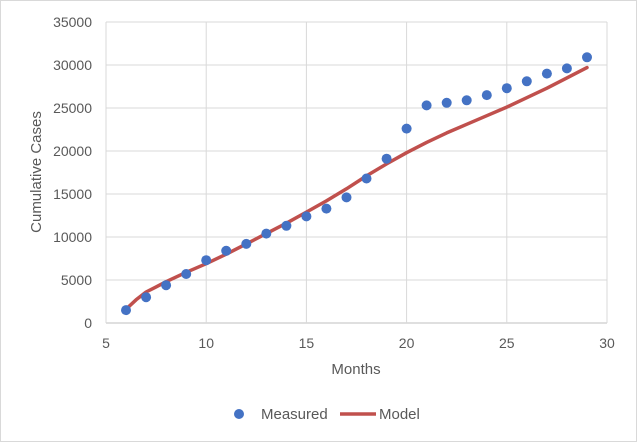 Image resolution: width=637 pixels, height=442 pixels. I want to click on x-axis-title: Months, so click(355, 369).